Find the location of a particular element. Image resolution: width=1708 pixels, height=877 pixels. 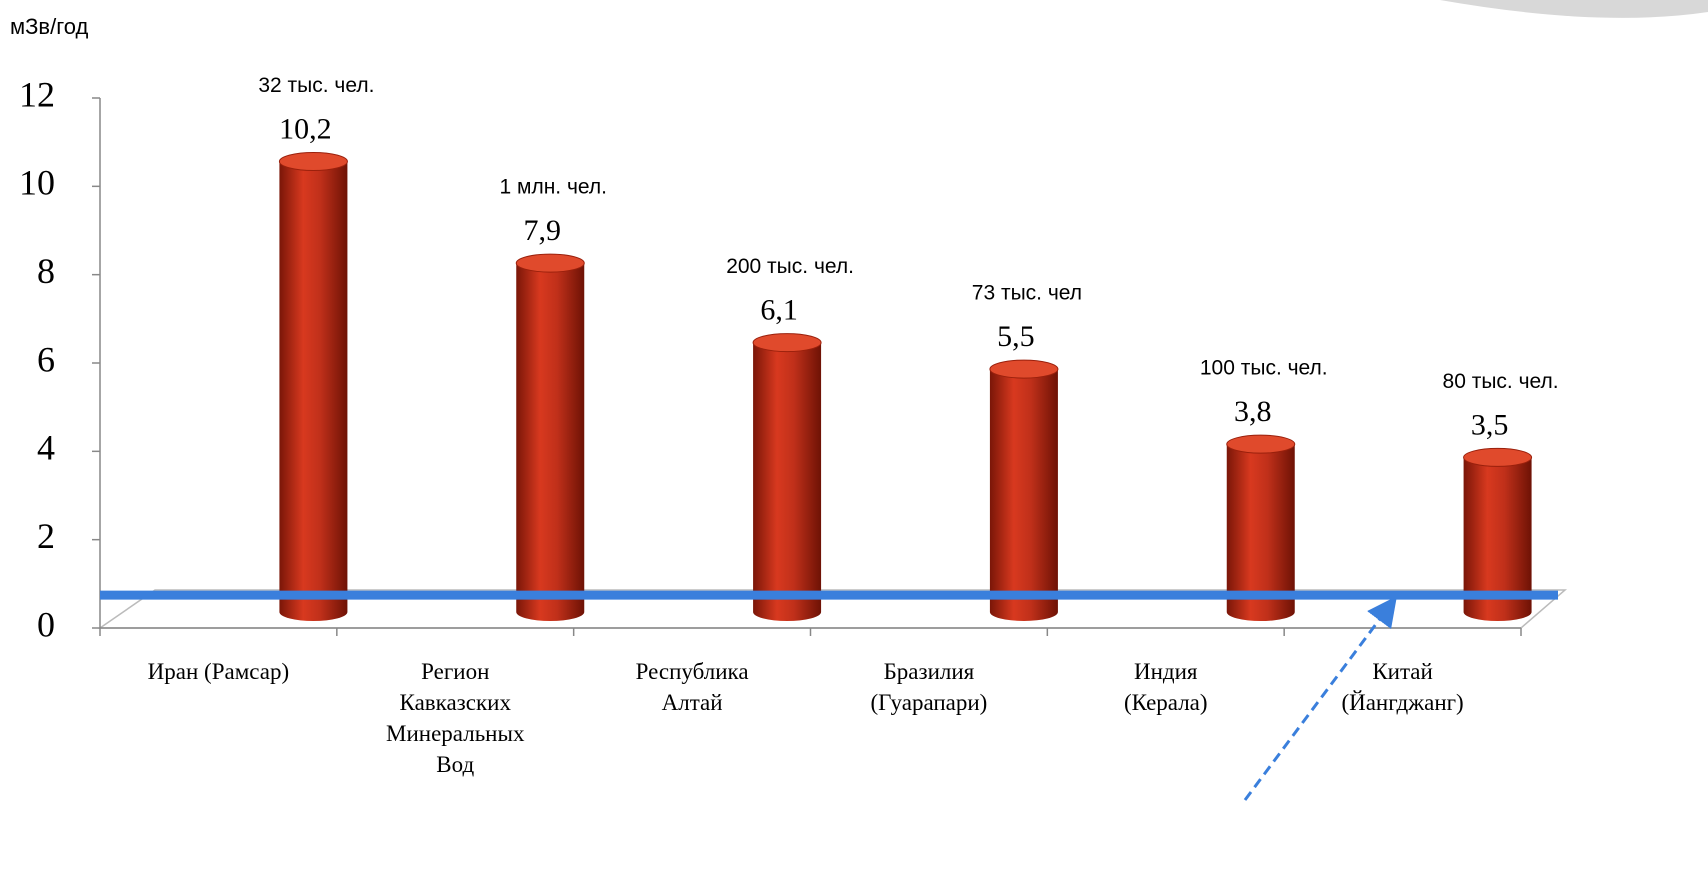

value-label: 5,5 is located at coordinates (1016, 336).